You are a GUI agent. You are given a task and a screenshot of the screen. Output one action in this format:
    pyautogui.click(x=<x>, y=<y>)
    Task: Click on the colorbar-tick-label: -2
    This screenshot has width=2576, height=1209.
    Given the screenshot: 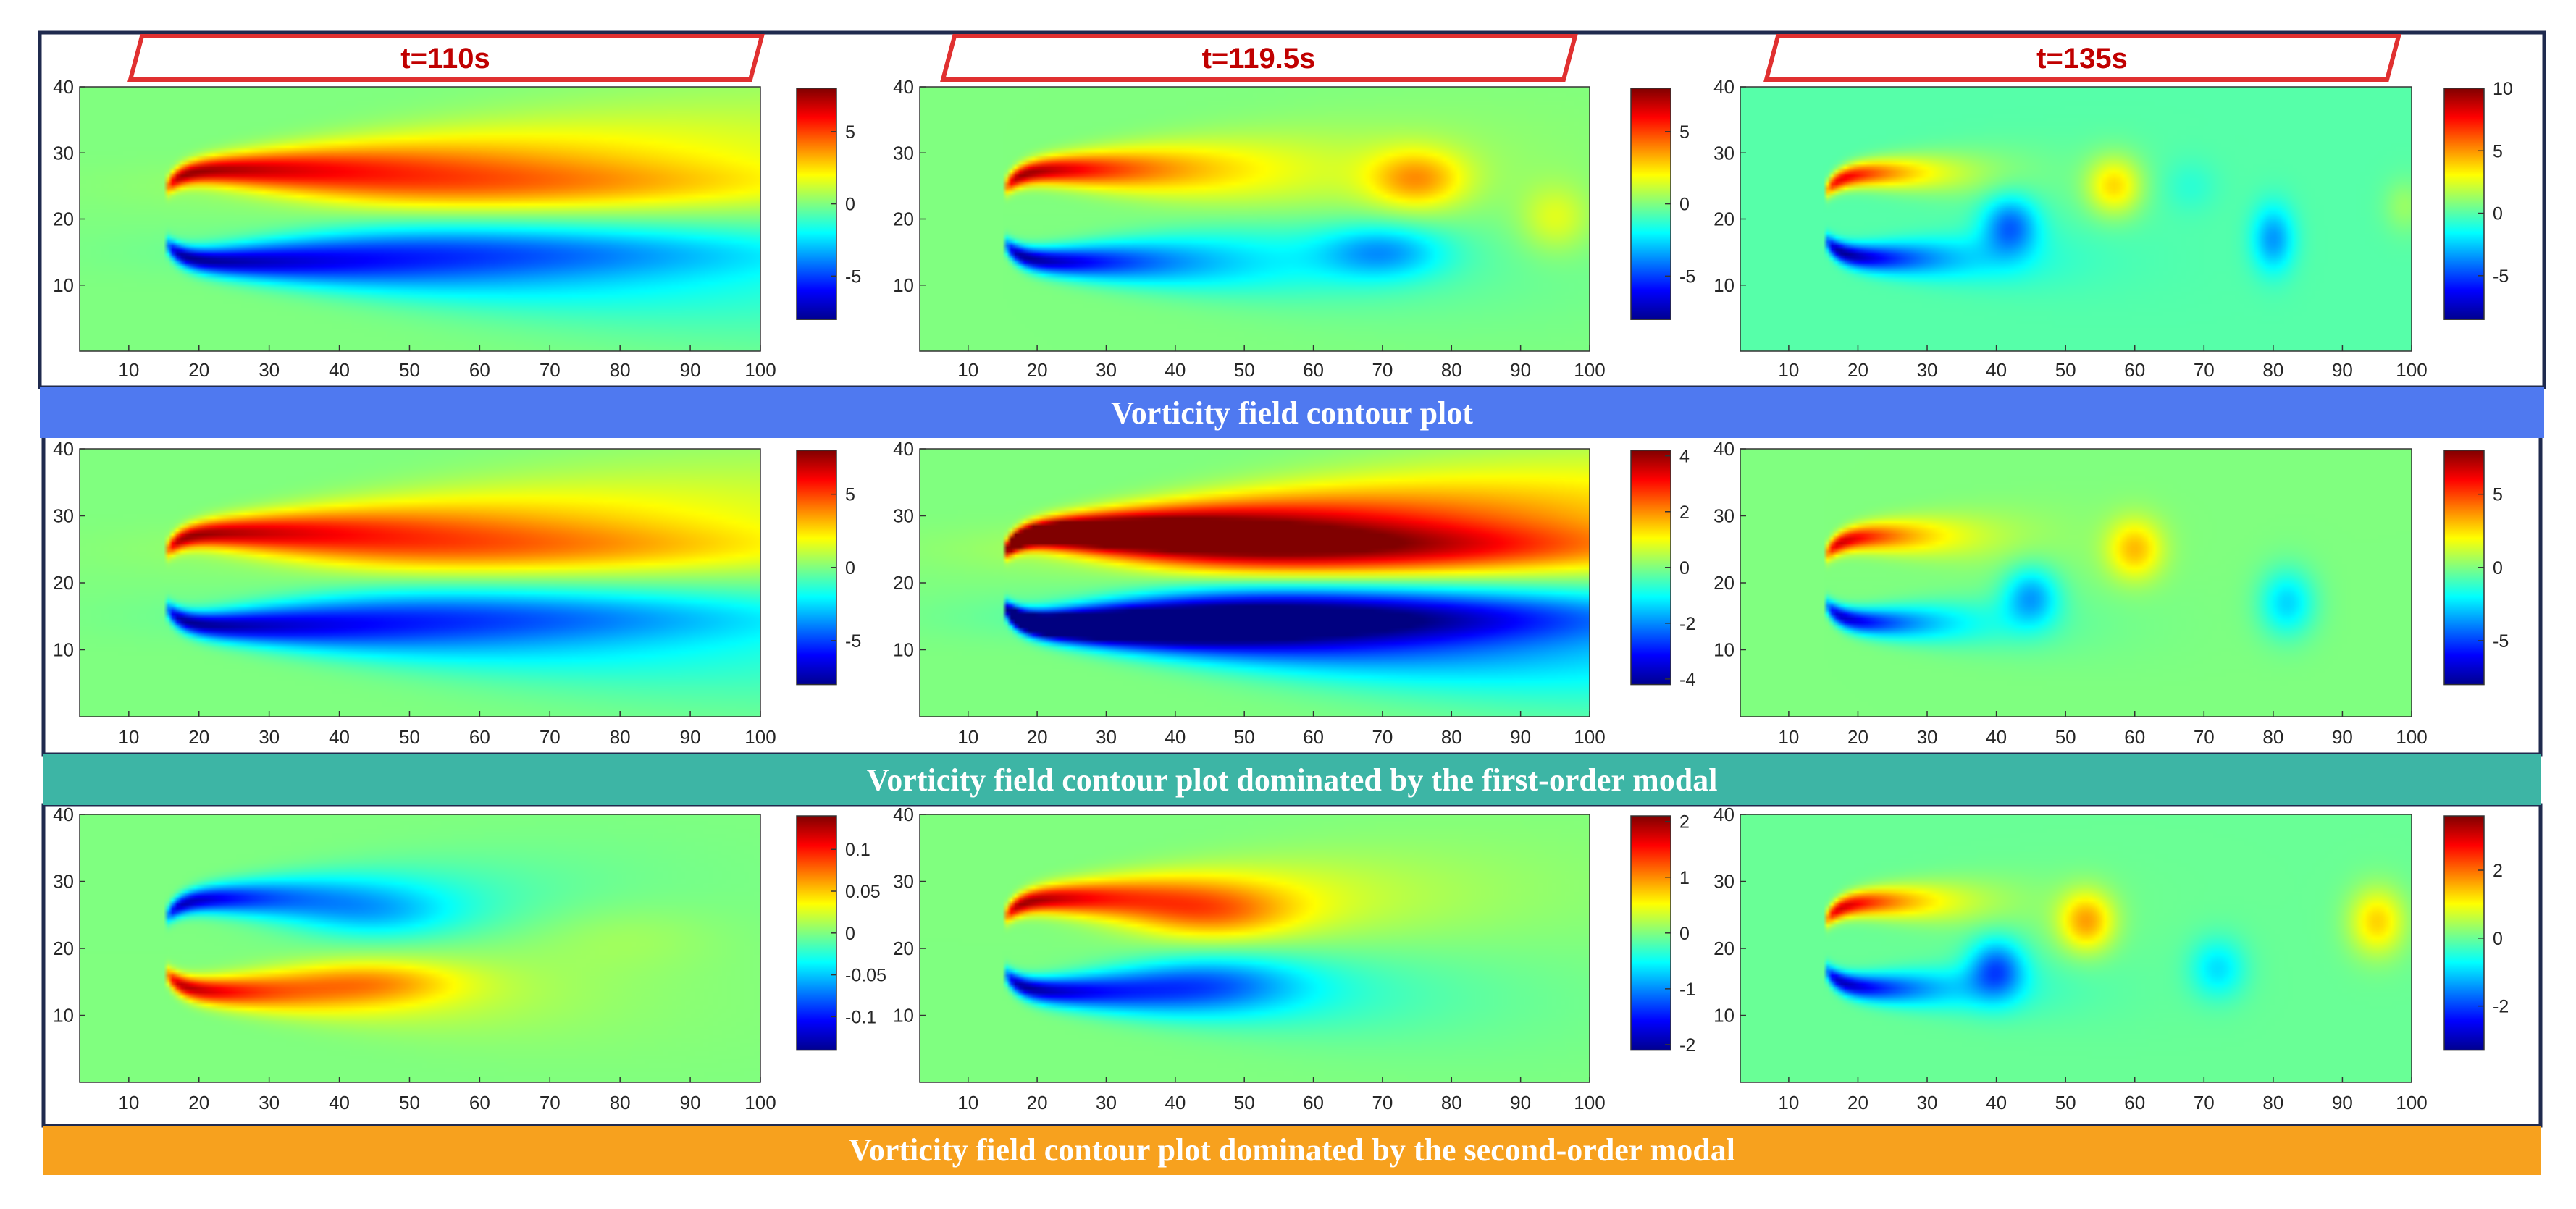 What is the action you would take?
    pyautogui.click(x=2501, y=1007)
    